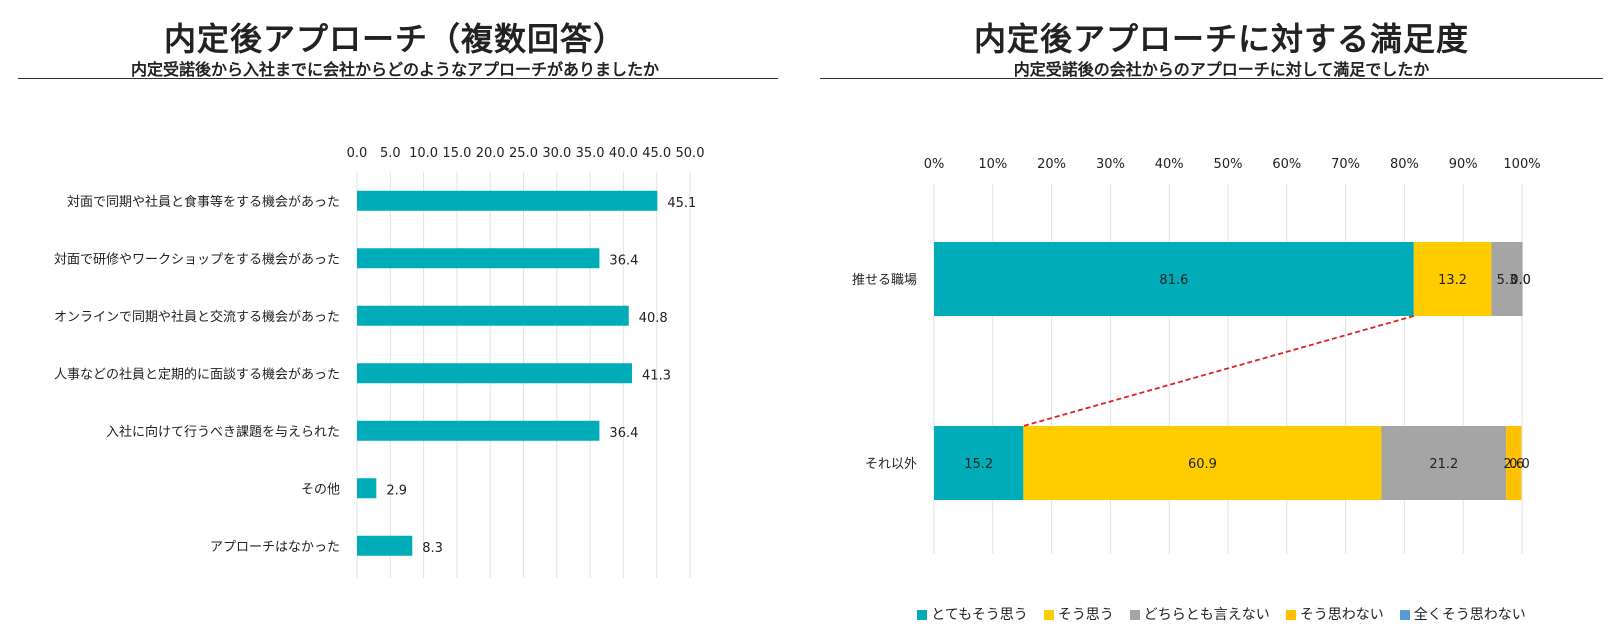 The height and width of the screenshot is (631, 1623). Describe the element at coordinates (394, 69) in the screenshot. I see `left-chart-subtitle: 内定受諾後から入社までに会社からどのようなアプローチがありましたか` at that location.